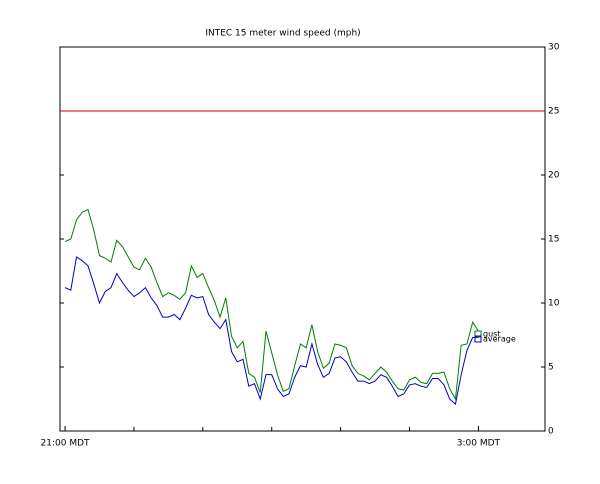 Image resolution: width=600 pixels, height=484 pixels. What do you see at coordinates (499, 339) in the screenshot?
I see `legend-label: average` at bounding box center [499, 339].